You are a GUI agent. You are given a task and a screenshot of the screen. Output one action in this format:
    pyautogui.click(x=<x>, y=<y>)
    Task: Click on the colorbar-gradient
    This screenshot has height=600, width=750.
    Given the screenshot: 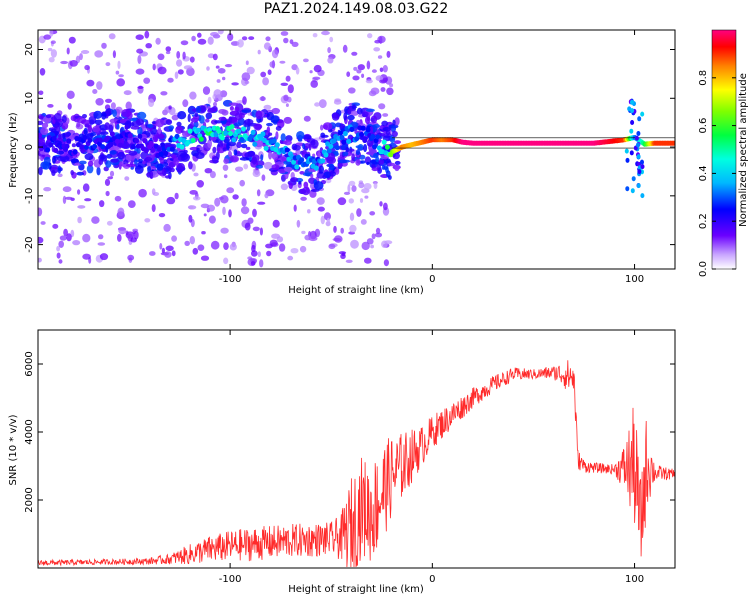 What is the action you would take?
    pyautogui.click(x=724, y=149)
    